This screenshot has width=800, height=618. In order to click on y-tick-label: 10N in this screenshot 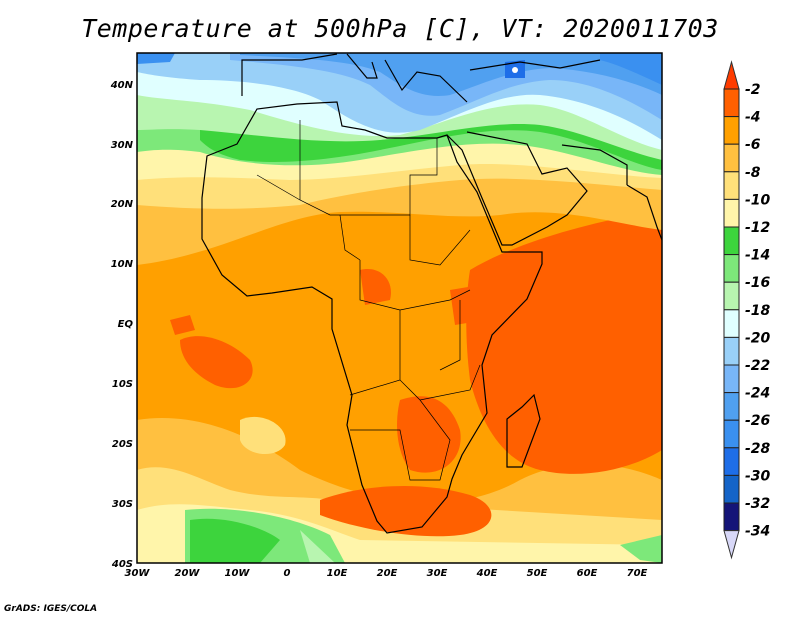, I will do `click(122, 264)`.